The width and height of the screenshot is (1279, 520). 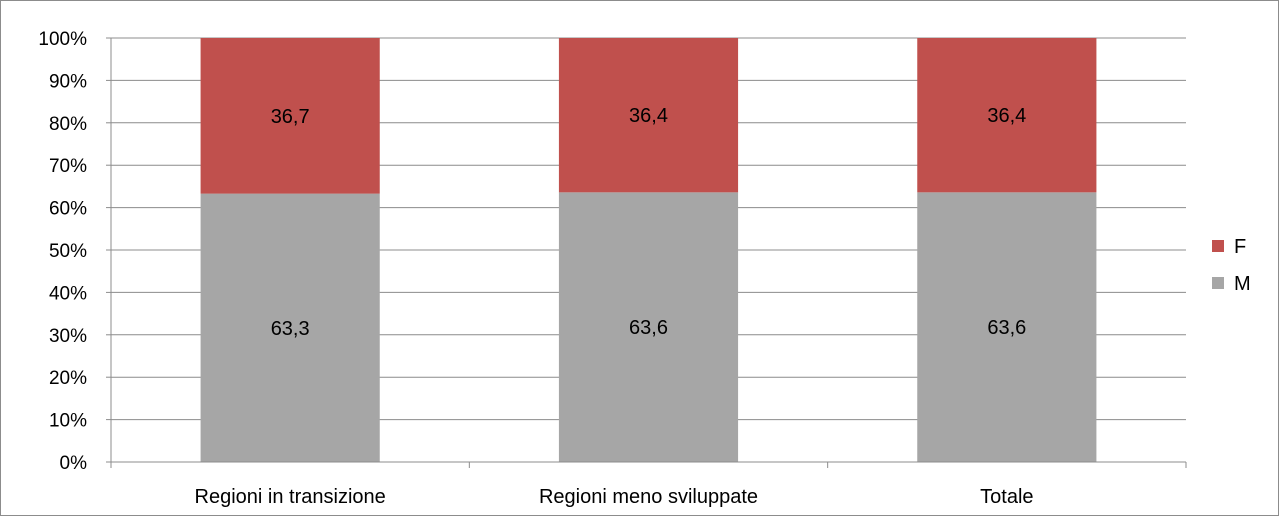 I want to click on data-label: 63,3, so click(x=290, y=329).